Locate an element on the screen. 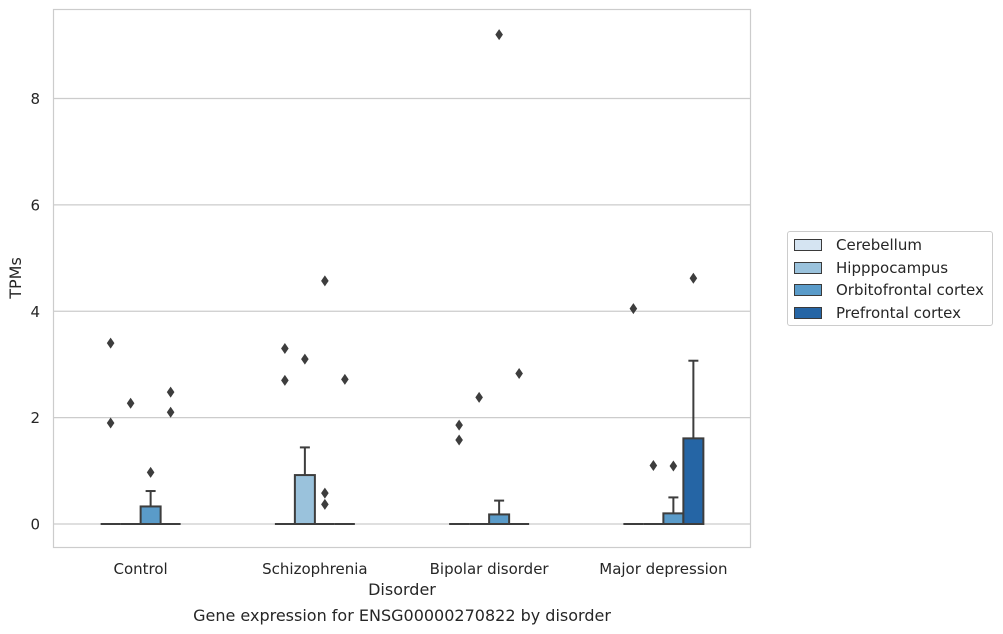 The height and width of the screenshot is (634, 1003). legend-label: Cerebellum is located at coordinates (879, 245).